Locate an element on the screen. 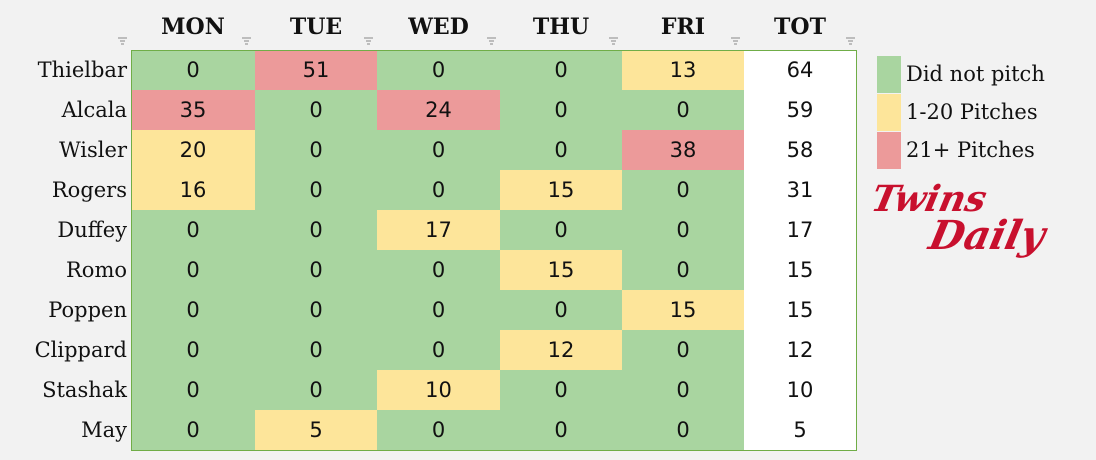 This screenshot has width=1096, height=460. value-cell: 20 is located at coordinates (193, 150).